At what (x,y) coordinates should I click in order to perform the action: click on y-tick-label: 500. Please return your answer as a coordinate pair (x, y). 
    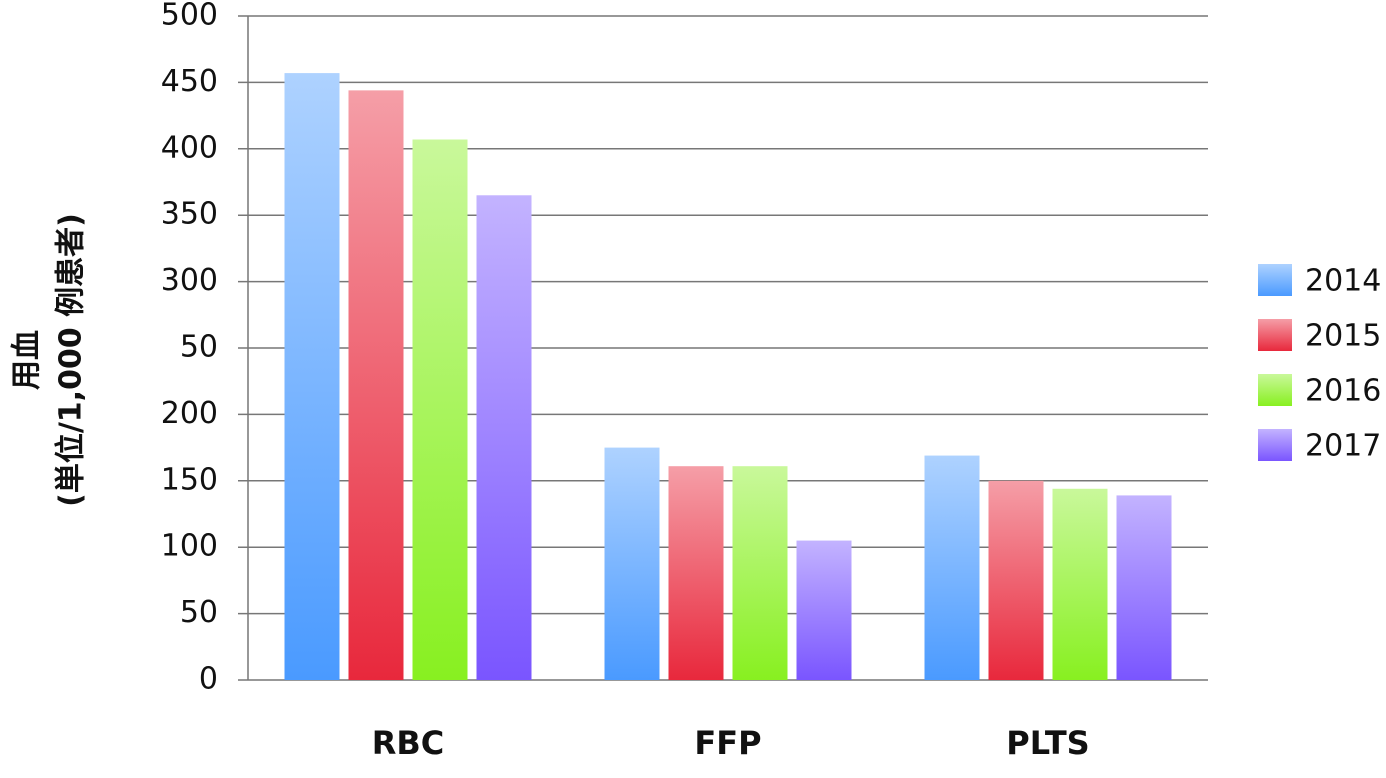
    Looking at the image, I should click on (189, 16).